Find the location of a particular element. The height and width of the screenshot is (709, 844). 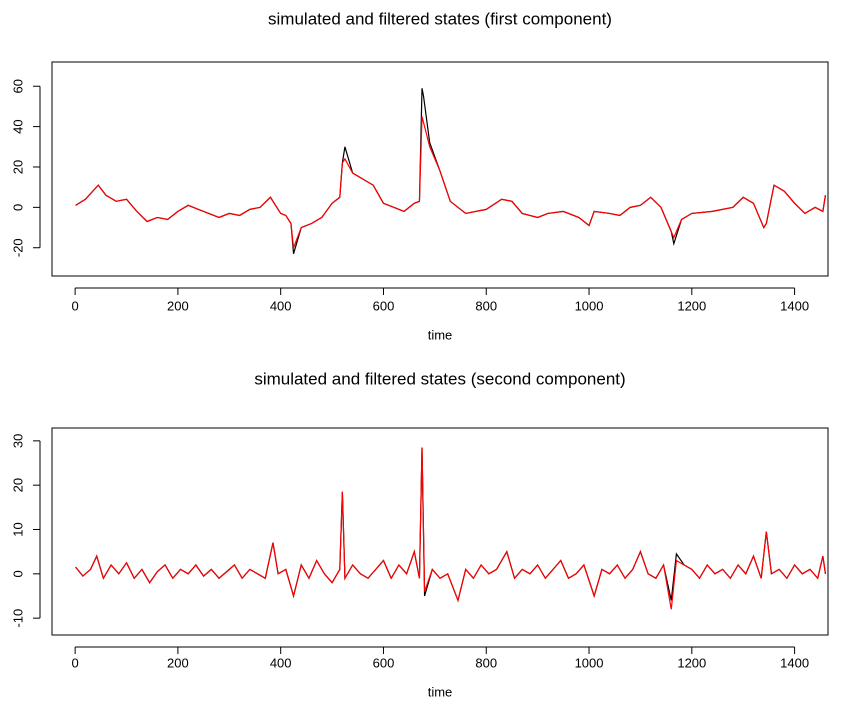

y-tick-label: 10 is located at coordinates (17, 529).